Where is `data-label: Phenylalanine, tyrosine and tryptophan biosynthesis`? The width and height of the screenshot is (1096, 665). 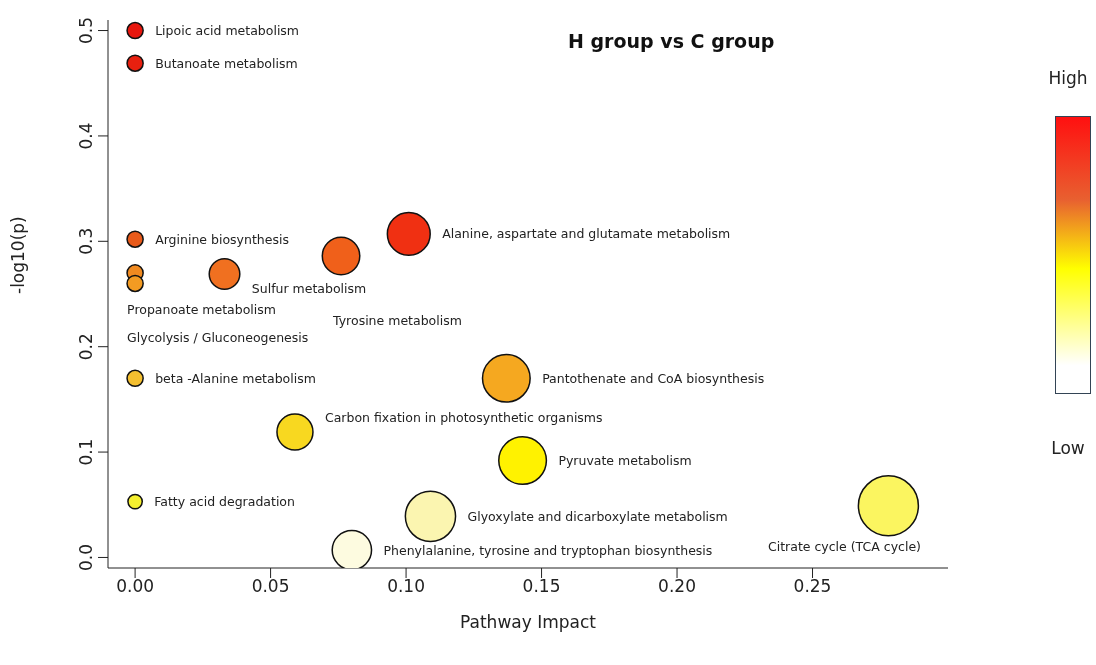 data-label: Phenylalanine, tyrosine and tryptophan biosynthesis is located at coordinates (548, 550).